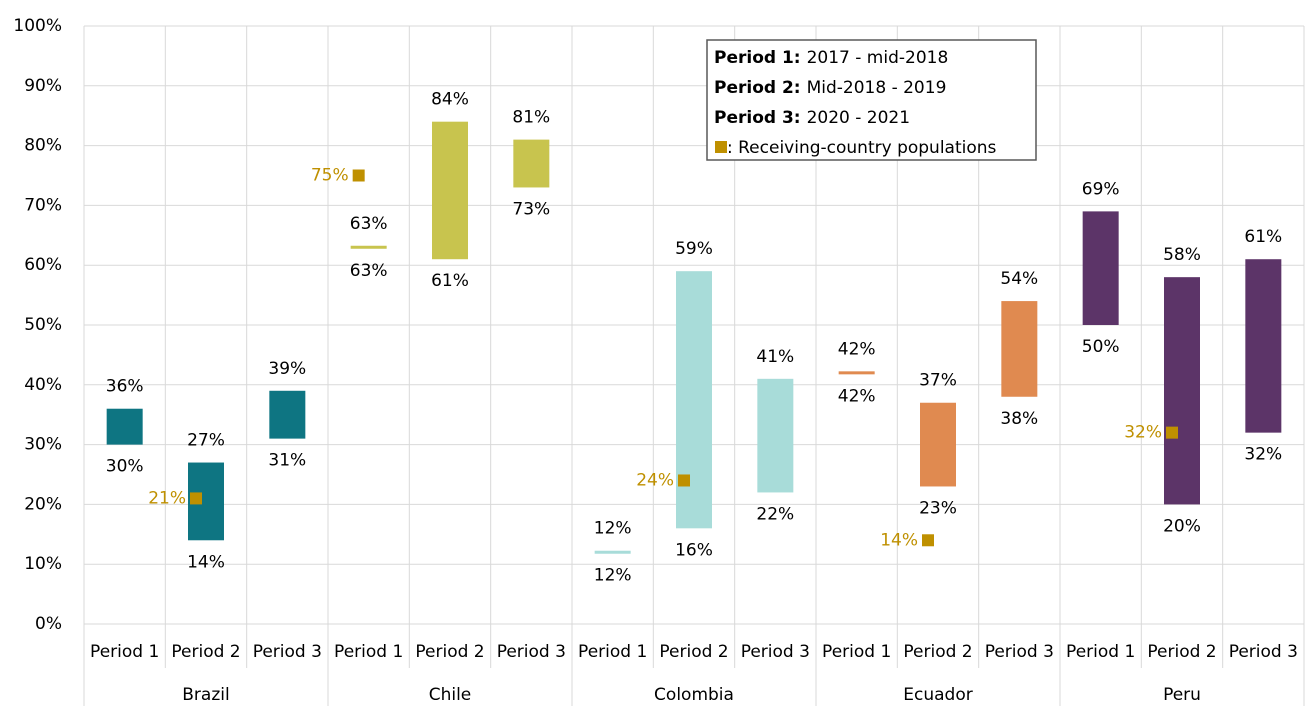 This screenshot has height=706, width=1305. I want to click on high-label: 54%, so click(1019, 279).